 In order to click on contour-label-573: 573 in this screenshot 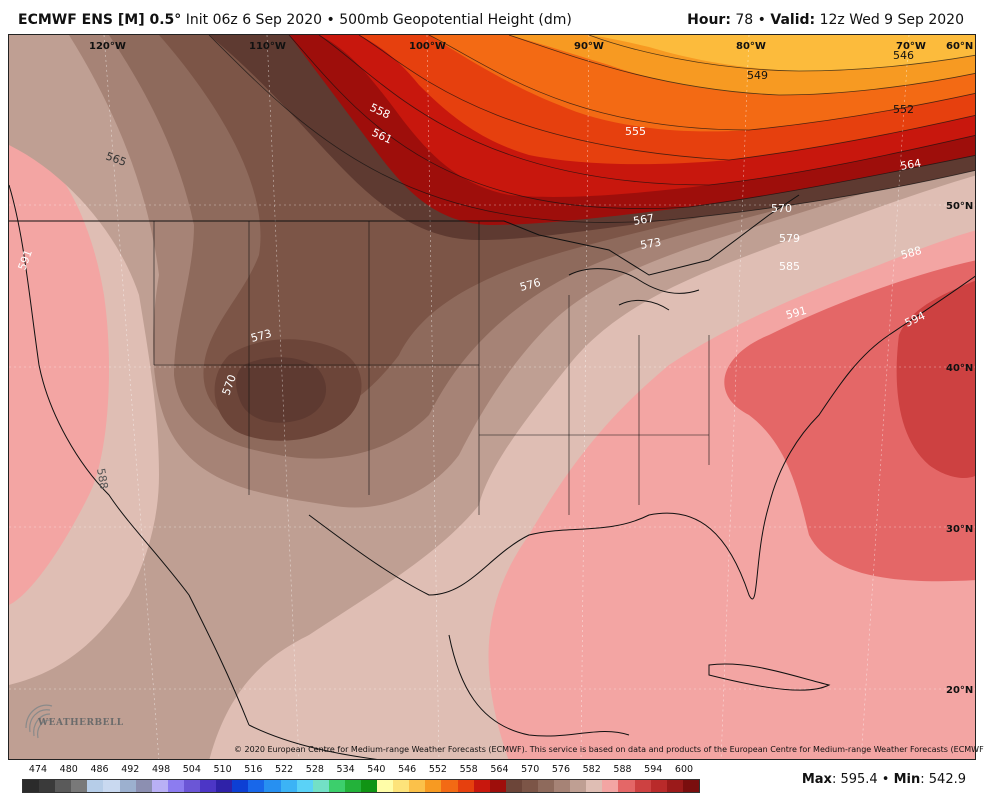, I will do `click(650, 244)`.